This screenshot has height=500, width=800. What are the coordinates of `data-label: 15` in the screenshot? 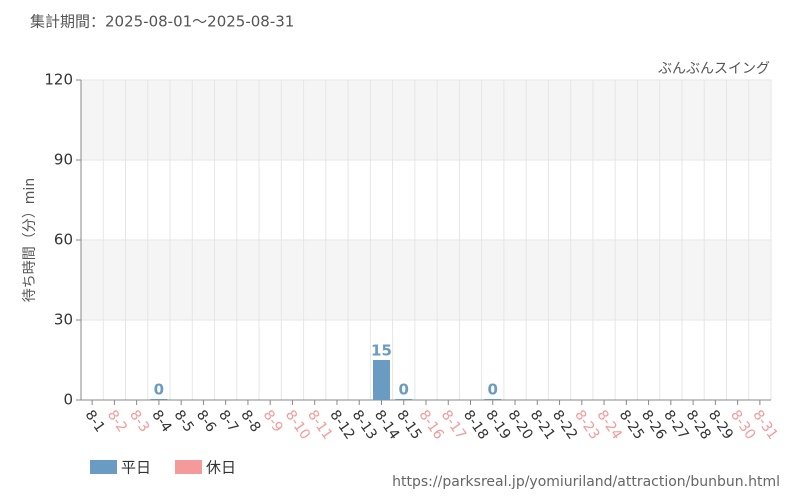 It's located at (381, 351).